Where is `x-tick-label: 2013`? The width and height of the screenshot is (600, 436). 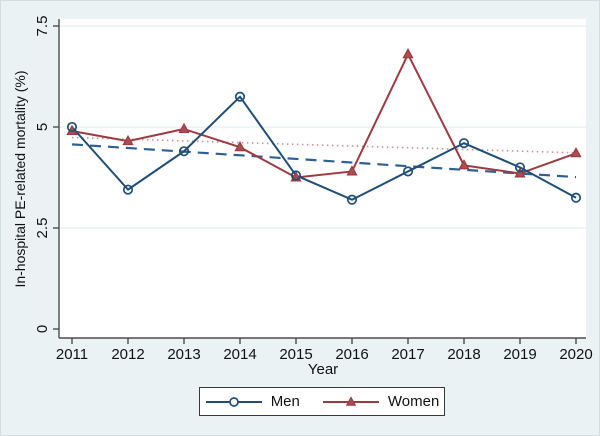
x-tick-label: 2013 is located at coordinates (183, 354).